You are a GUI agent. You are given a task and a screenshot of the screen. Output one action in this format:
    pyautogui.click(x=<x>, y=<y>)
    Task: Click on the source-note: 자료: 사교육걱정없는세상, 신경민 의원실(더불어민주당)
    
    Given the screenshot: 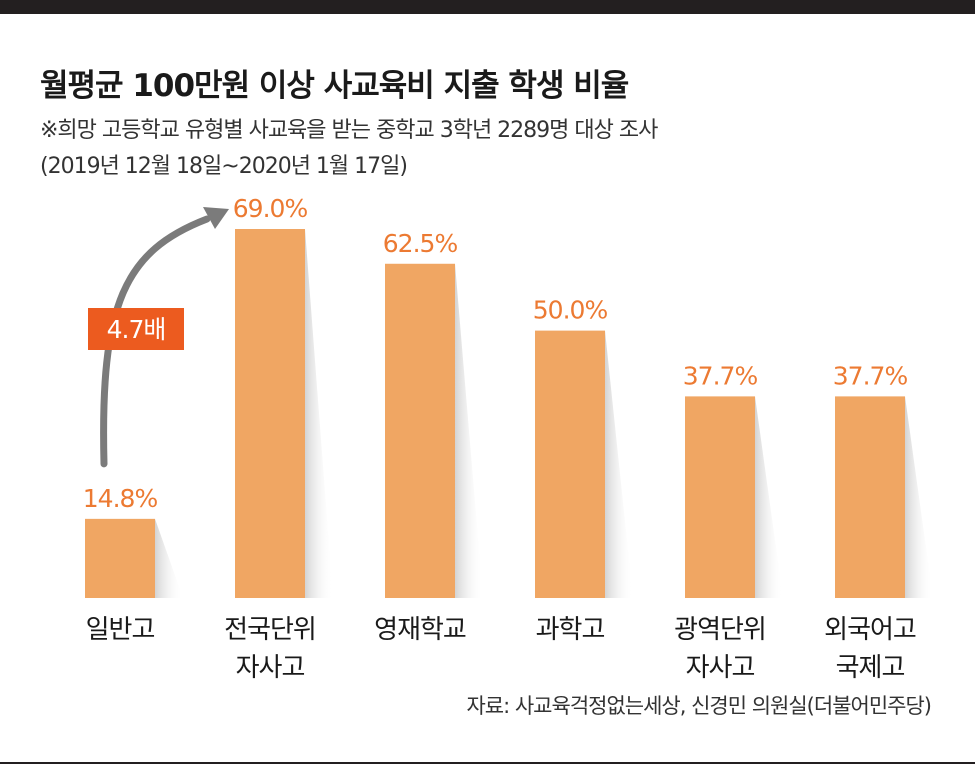 What is the action you would take?
    pyautogui.click(x=699, y=706)
    